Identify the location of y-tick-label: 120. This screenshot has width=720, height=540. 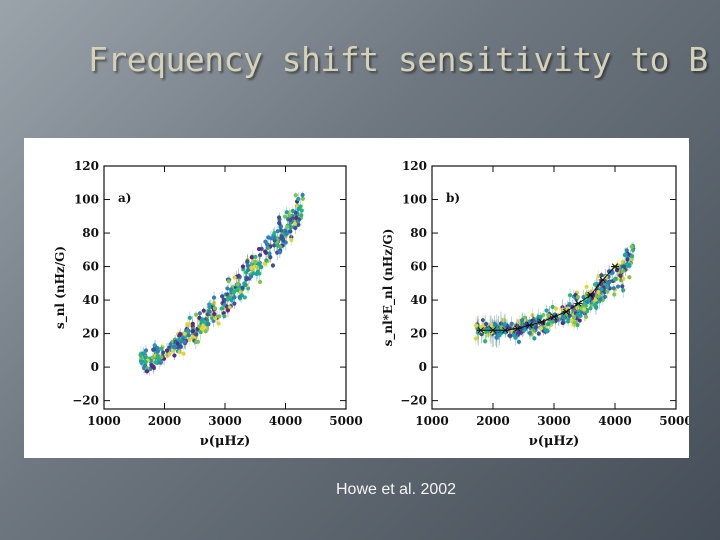
(414, 166).